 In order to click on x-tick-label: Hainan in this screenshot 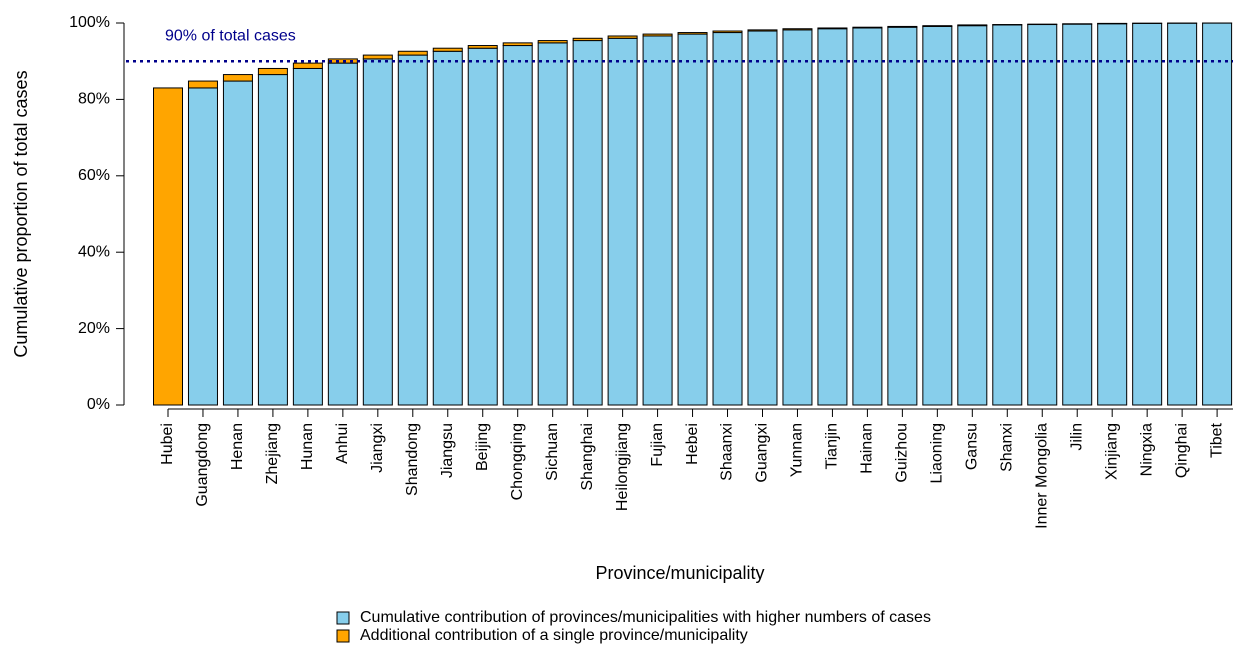, I will do `click(867, 448)`.